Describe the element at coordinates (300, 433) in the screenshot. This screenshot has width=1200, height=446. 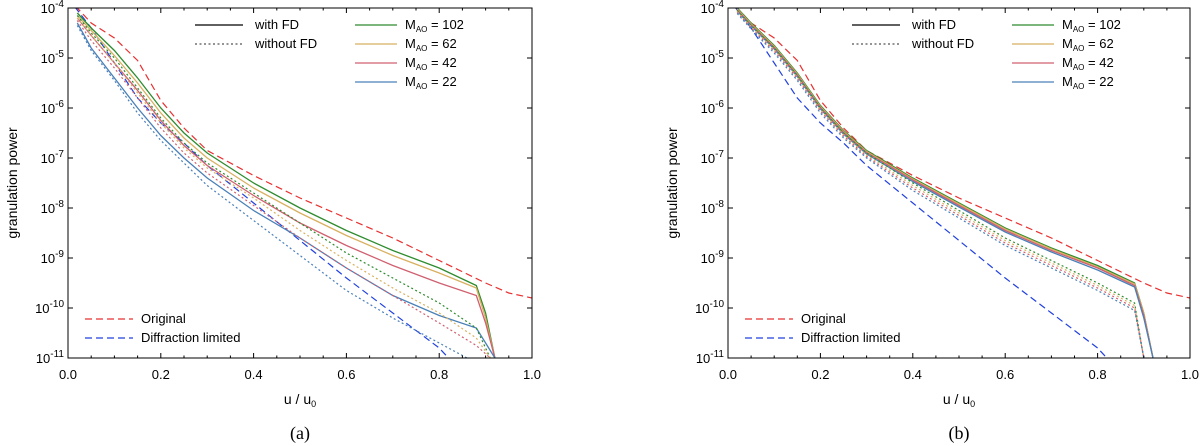
I see `panel-label: (a)` at that location.